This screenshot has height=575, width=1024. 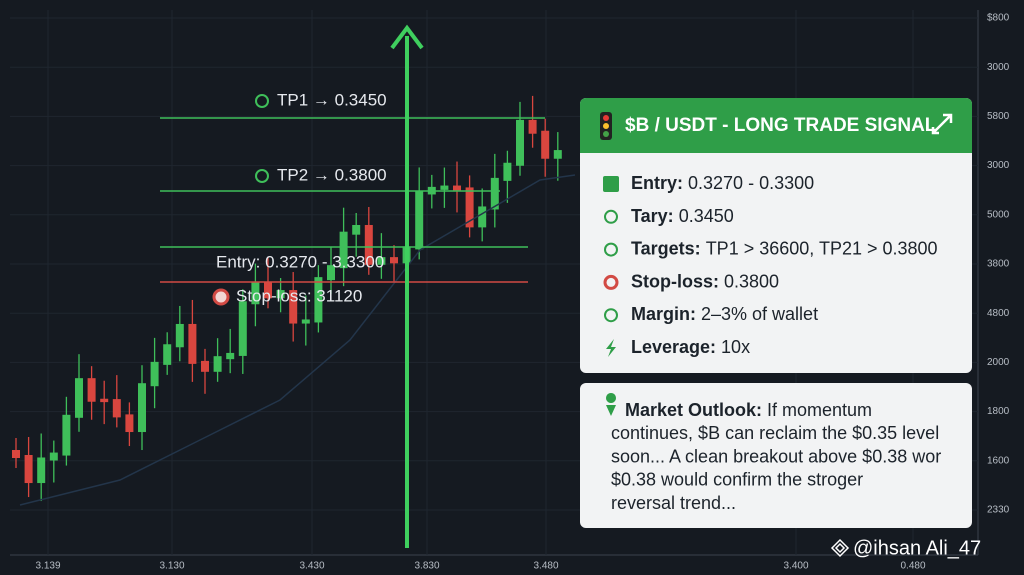 What do you see at coordinates (611, 184) in the screenshot?
I see `check-icon` at bounding box center [611, 184].